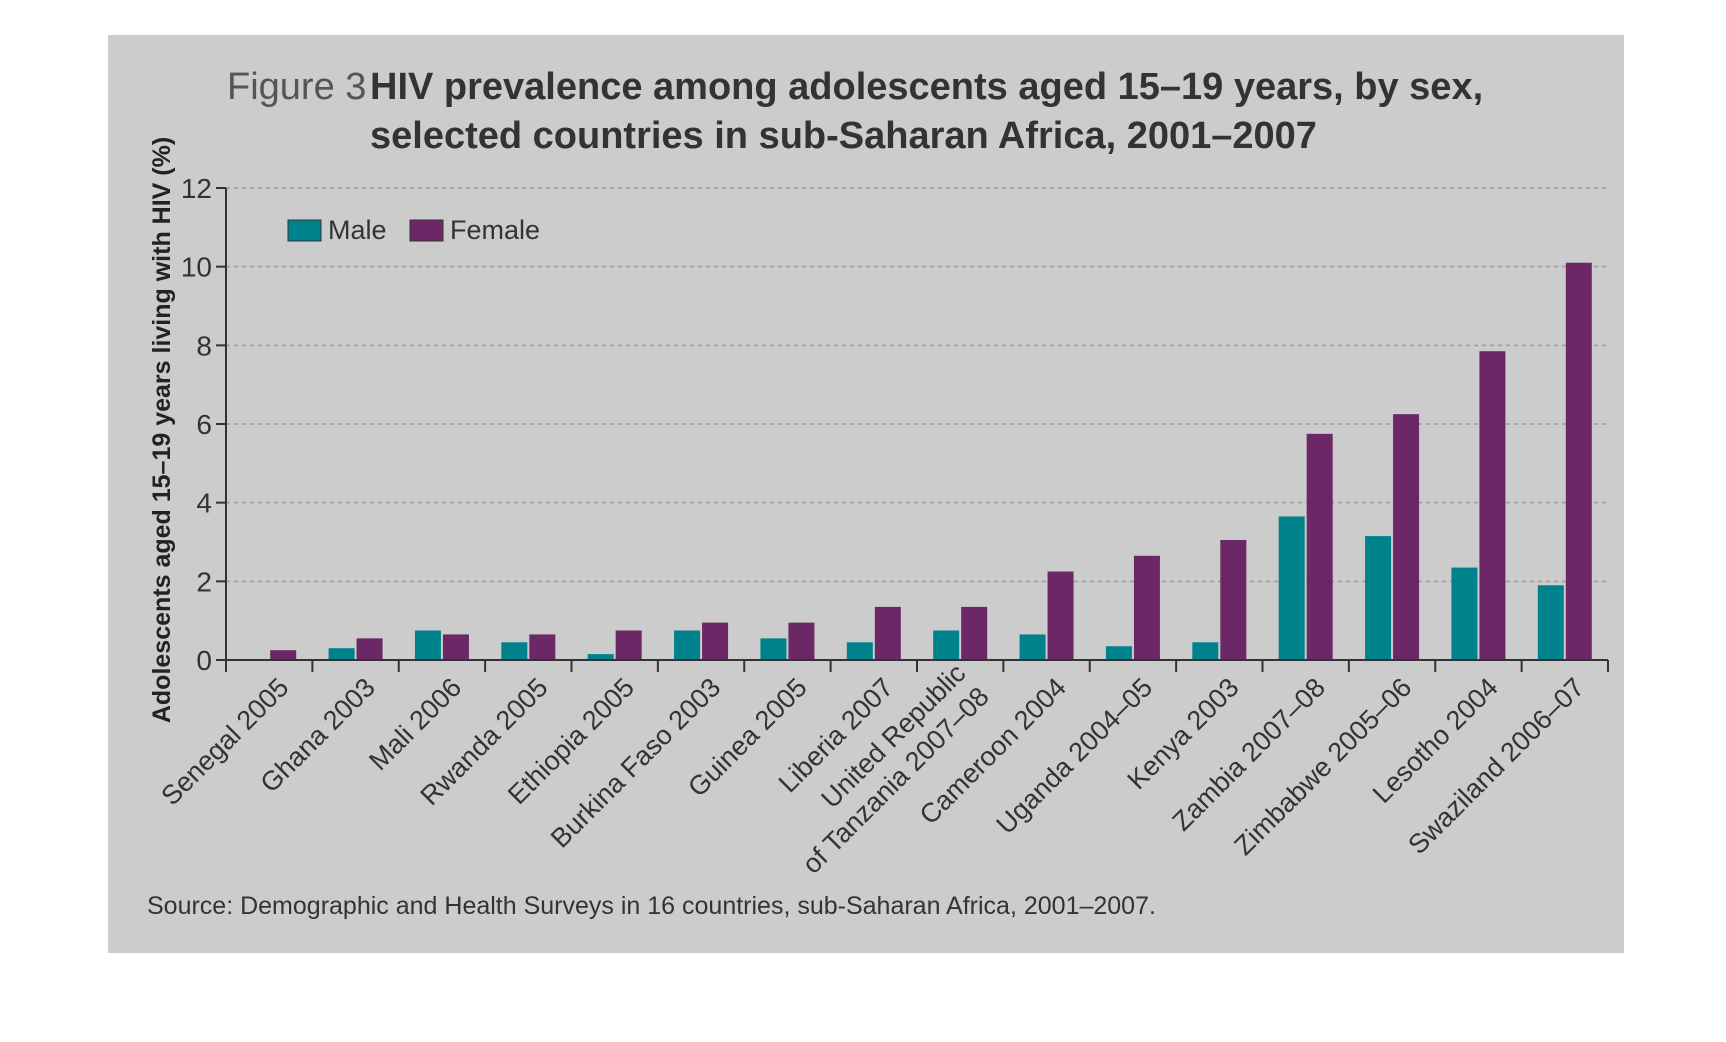 This screenshot has width=1726, height=1042. I want to click on y-tick-label: 12, so click(196, 188).